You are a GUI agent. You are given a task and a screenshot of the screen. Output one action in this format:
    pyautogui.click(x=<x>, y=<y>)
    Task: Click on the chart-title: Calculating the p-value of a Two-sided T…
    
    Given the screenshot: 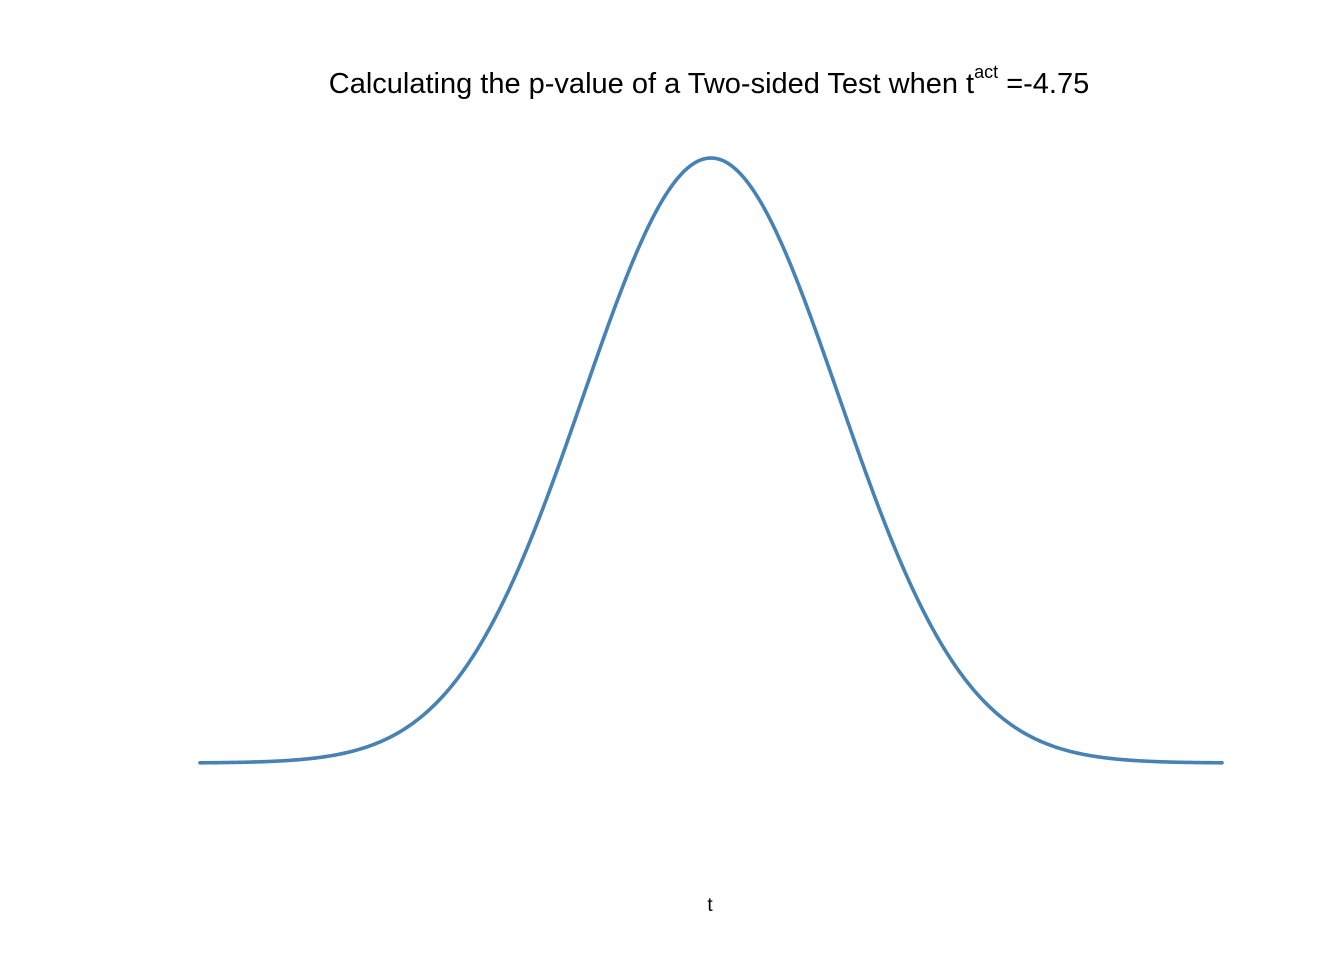 What is the action you would take?
    pyautogui.click(x=709, y=81)
    